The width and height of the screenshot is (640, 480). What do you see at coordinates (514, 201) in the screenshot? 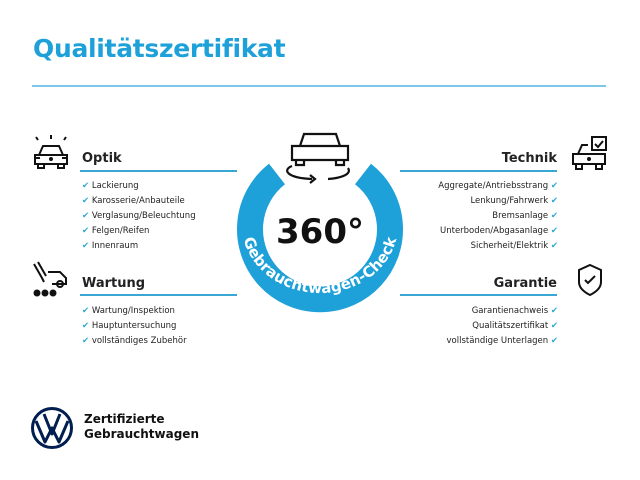
I see `list-item: Lenkung/Fahrwerk ✔` at bounding box center [514, 201].